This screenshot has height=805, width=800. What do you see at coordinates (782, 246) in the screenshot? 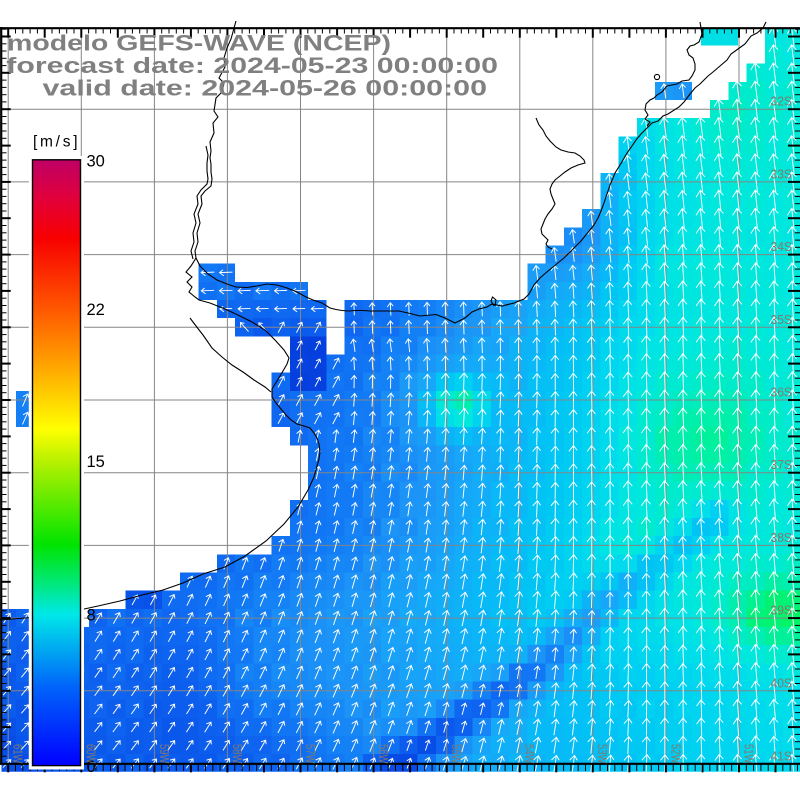
I see `svg-text: 34S` at bounding box center [782, 246].